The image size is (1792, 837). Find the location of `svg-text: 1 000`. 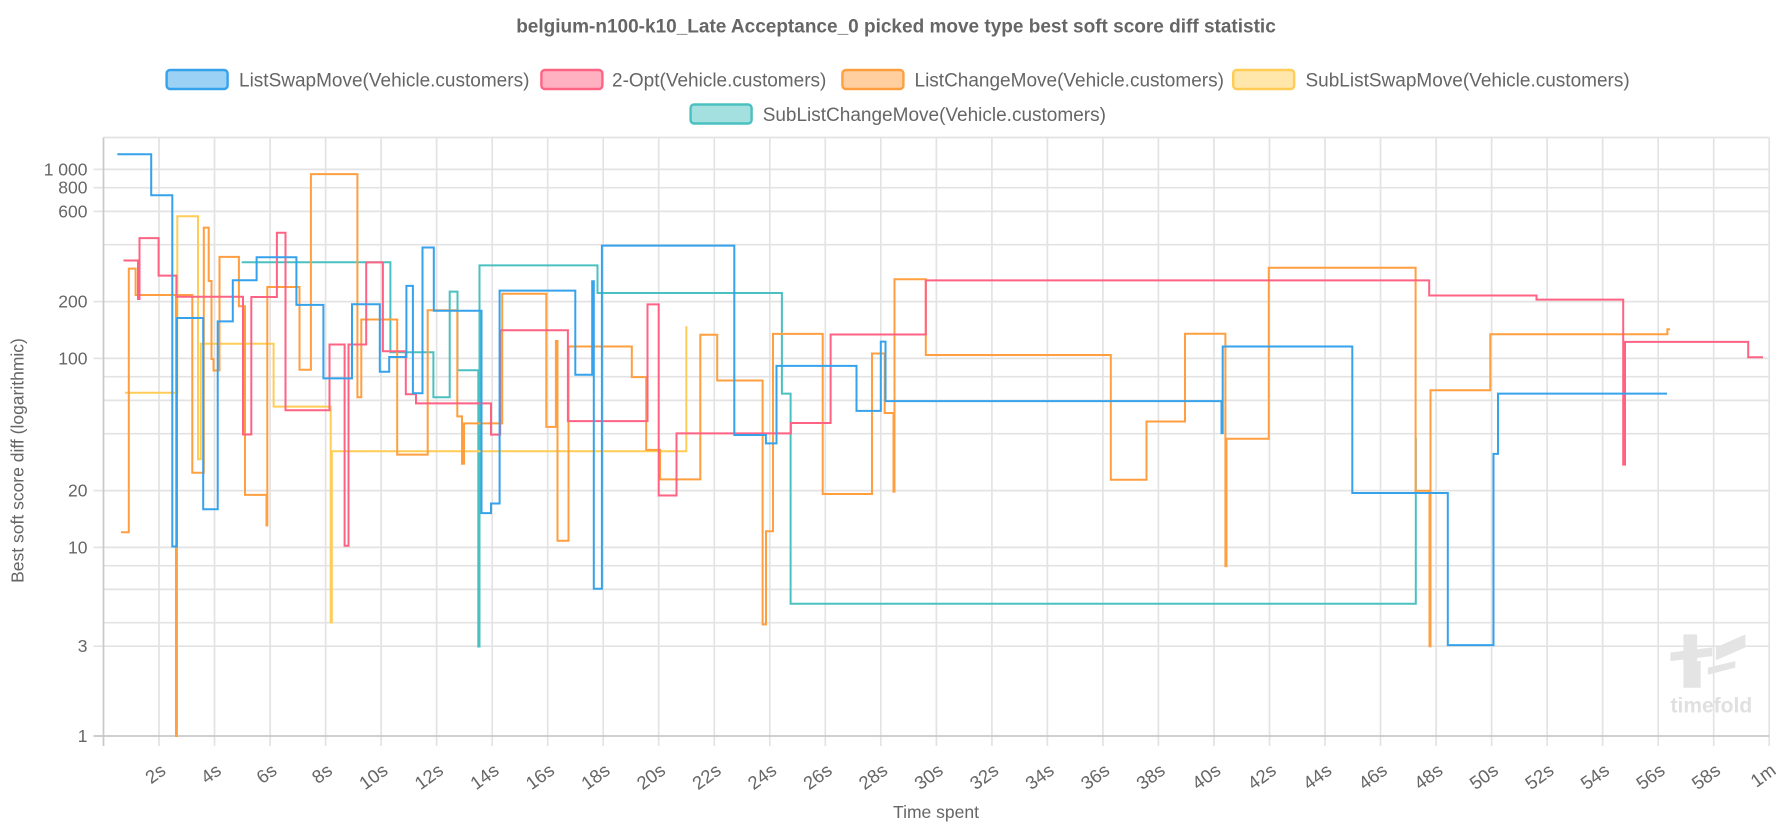

svg-text: 1 000 is located at coordinates (66, 169).